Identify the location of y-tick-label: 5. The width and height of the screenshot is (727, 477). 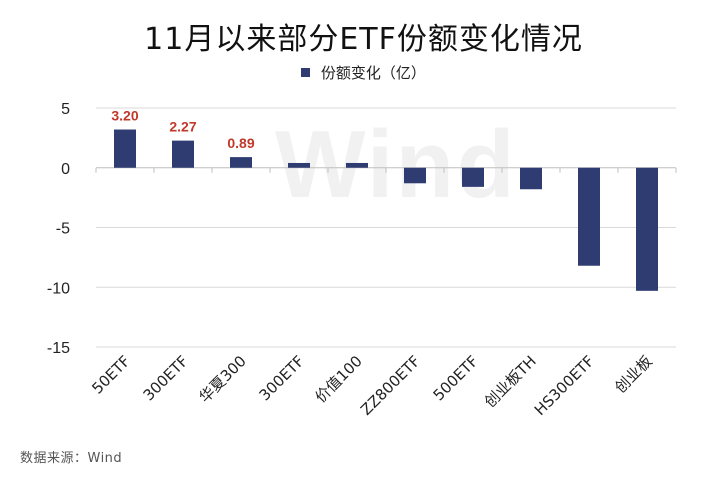
(65, 109).